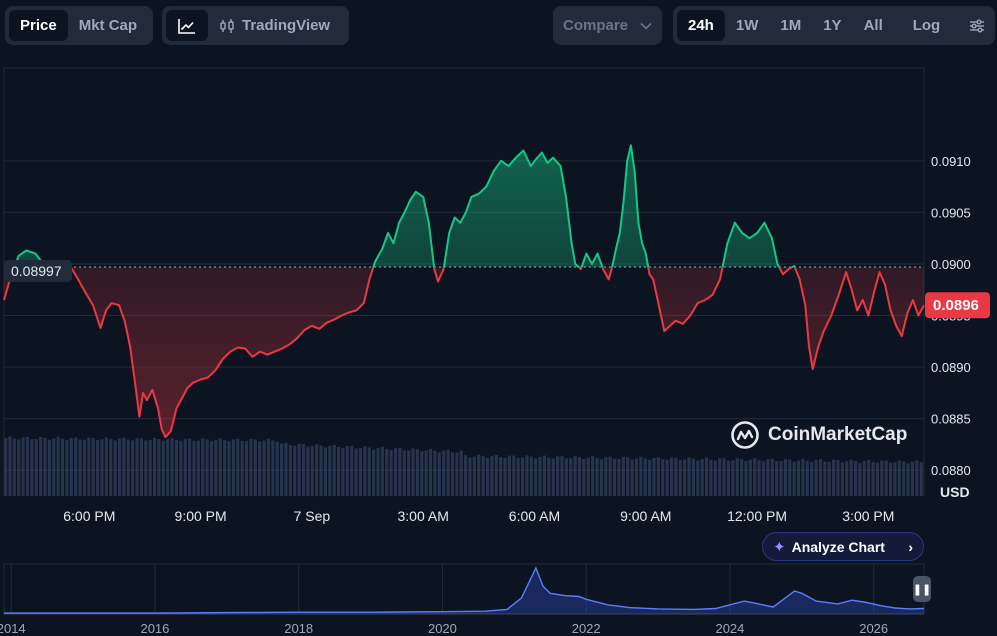 This screenshot has width=997, height=636. Describe the element at coordinates (977, 25) in the screenshot. I see `chart-settings-button` at that location.